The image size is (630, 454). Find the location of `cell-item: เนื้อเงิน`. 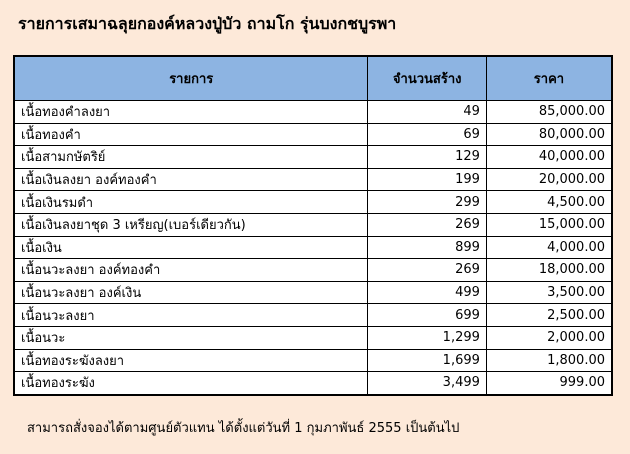

cell-item: เนื้อเงิน is located at coordinates (191, 247).